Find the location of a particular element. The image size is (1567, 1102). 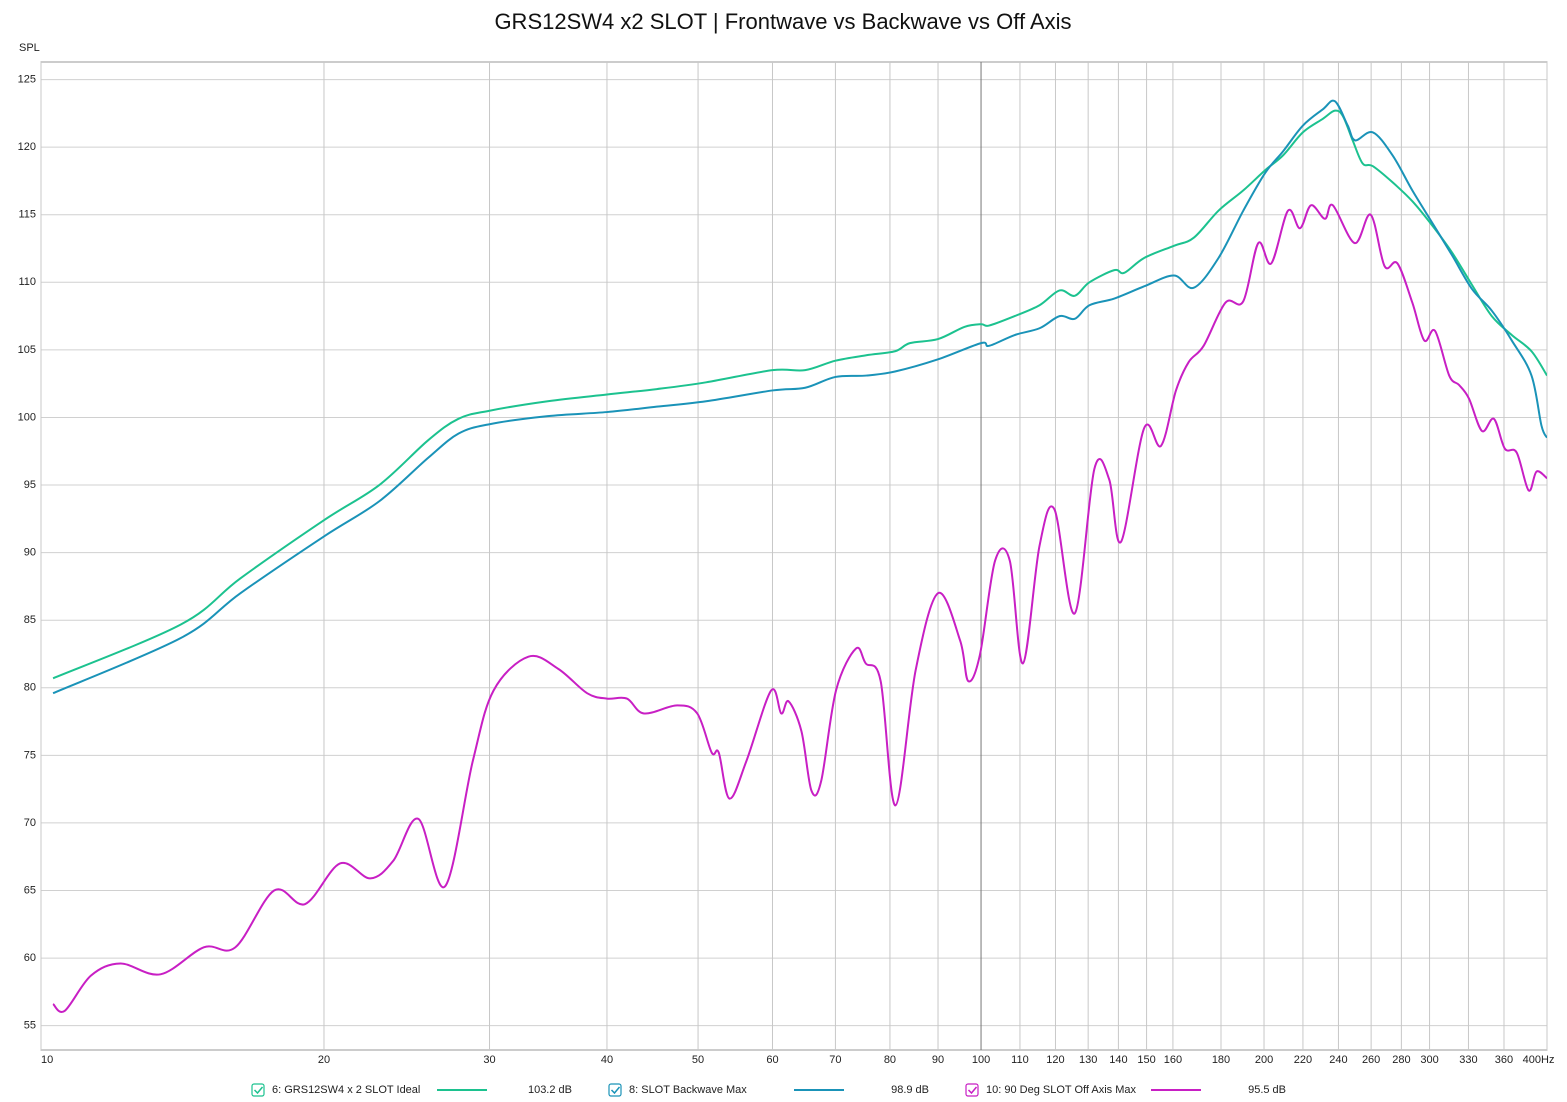

x-tick-label: 60 is located at coordinates (772, 1060).